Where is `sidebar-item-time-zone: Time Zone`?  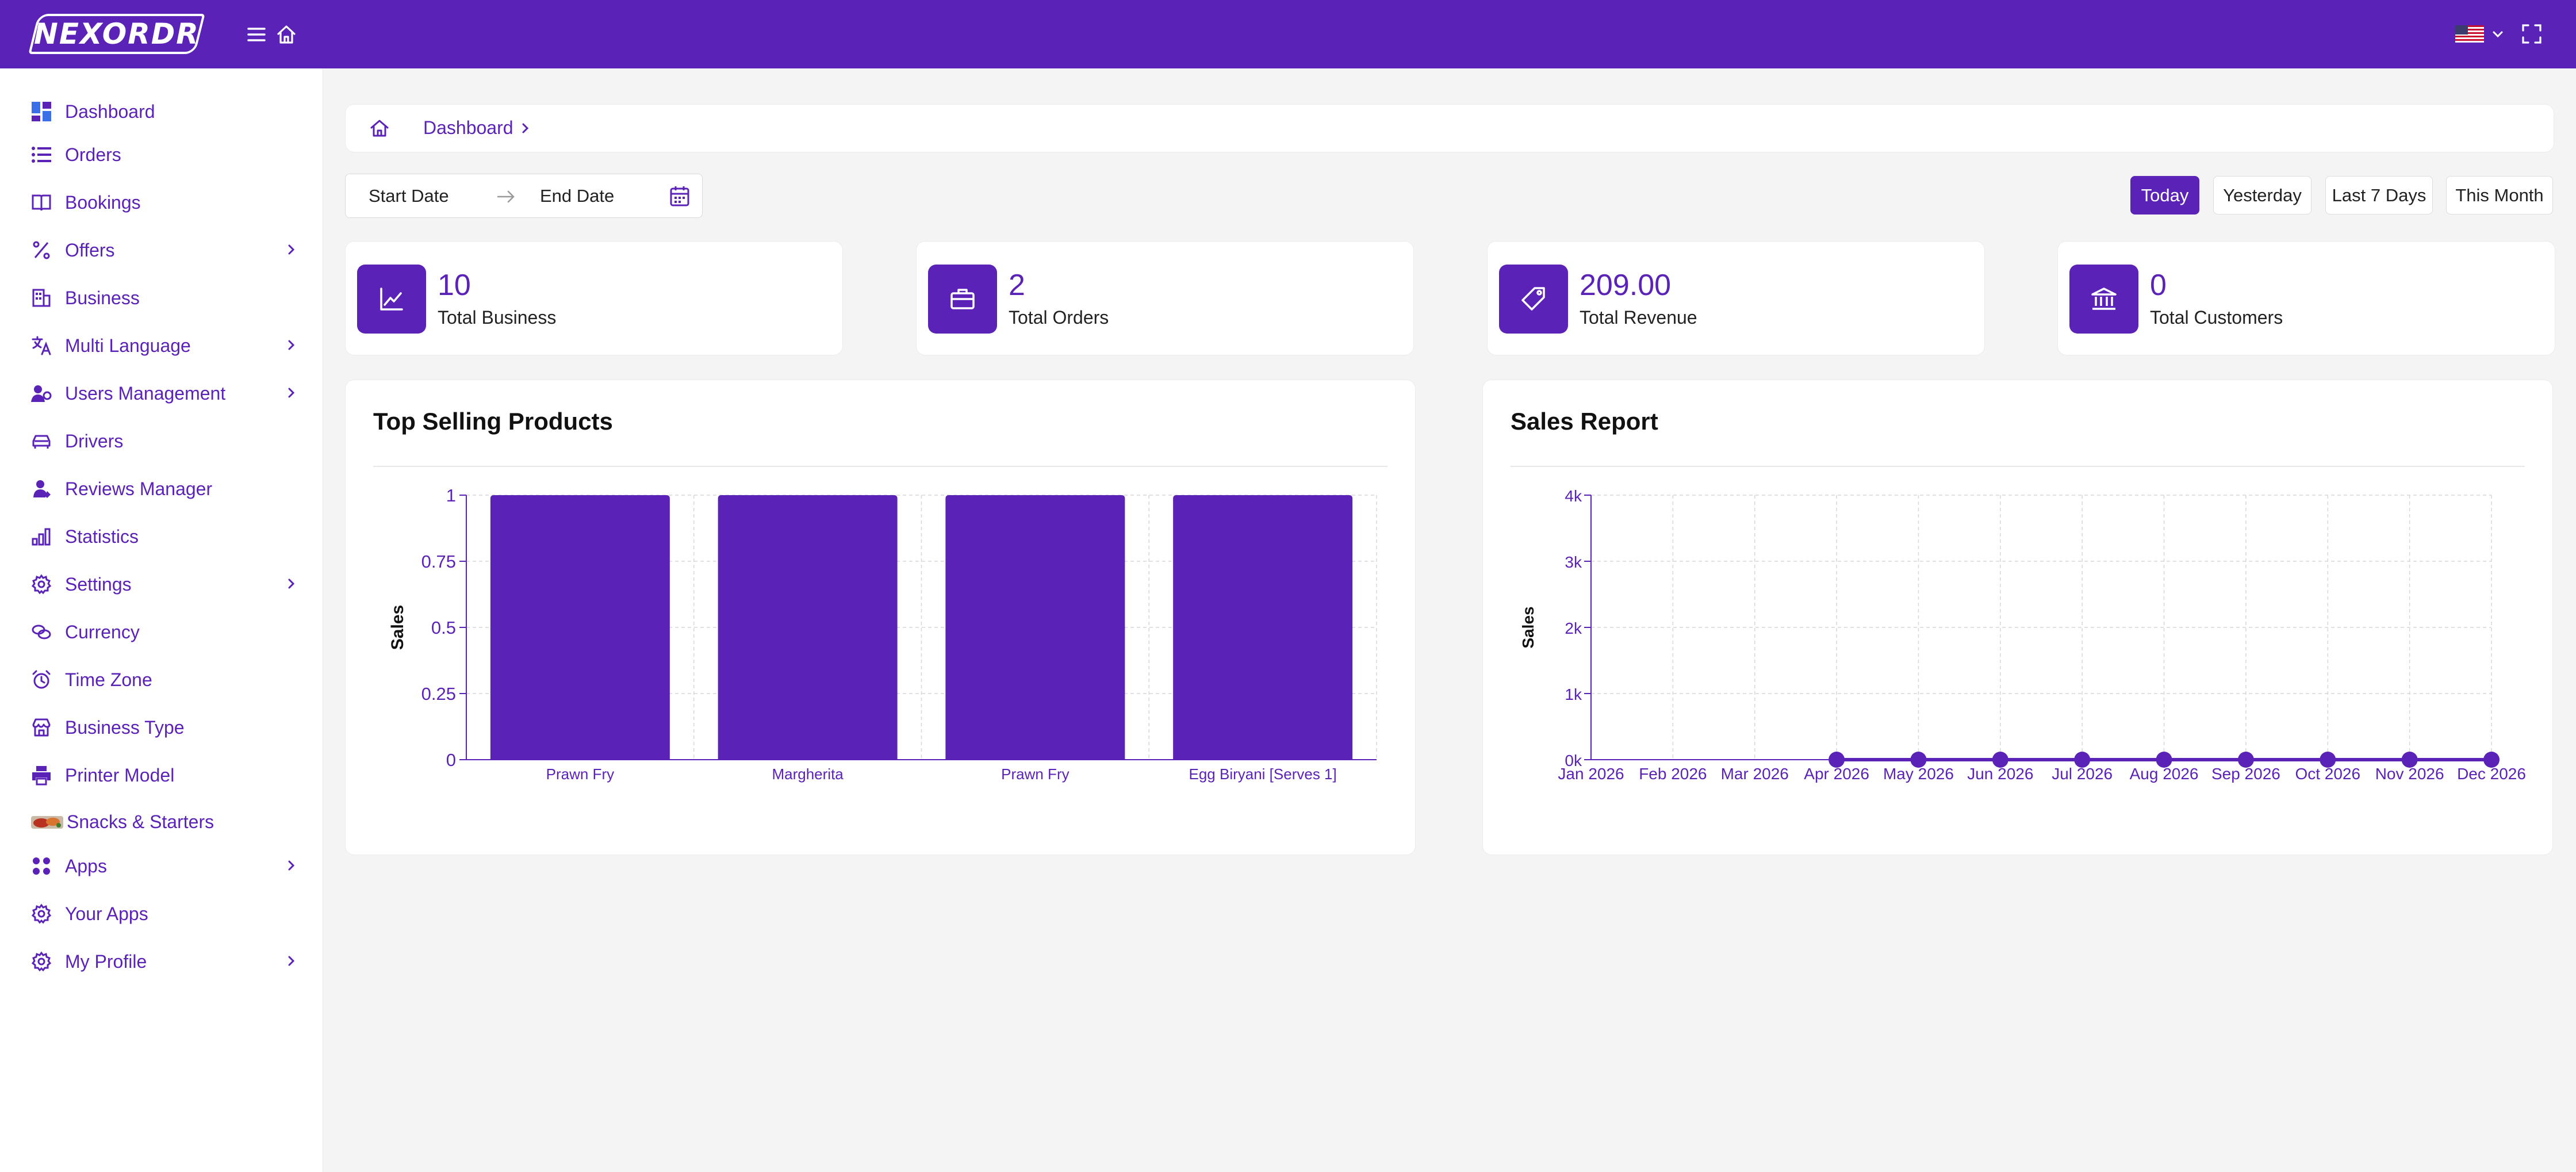 sidebar-item-time-zone: Time Zone is located at coordinates (165, 679).